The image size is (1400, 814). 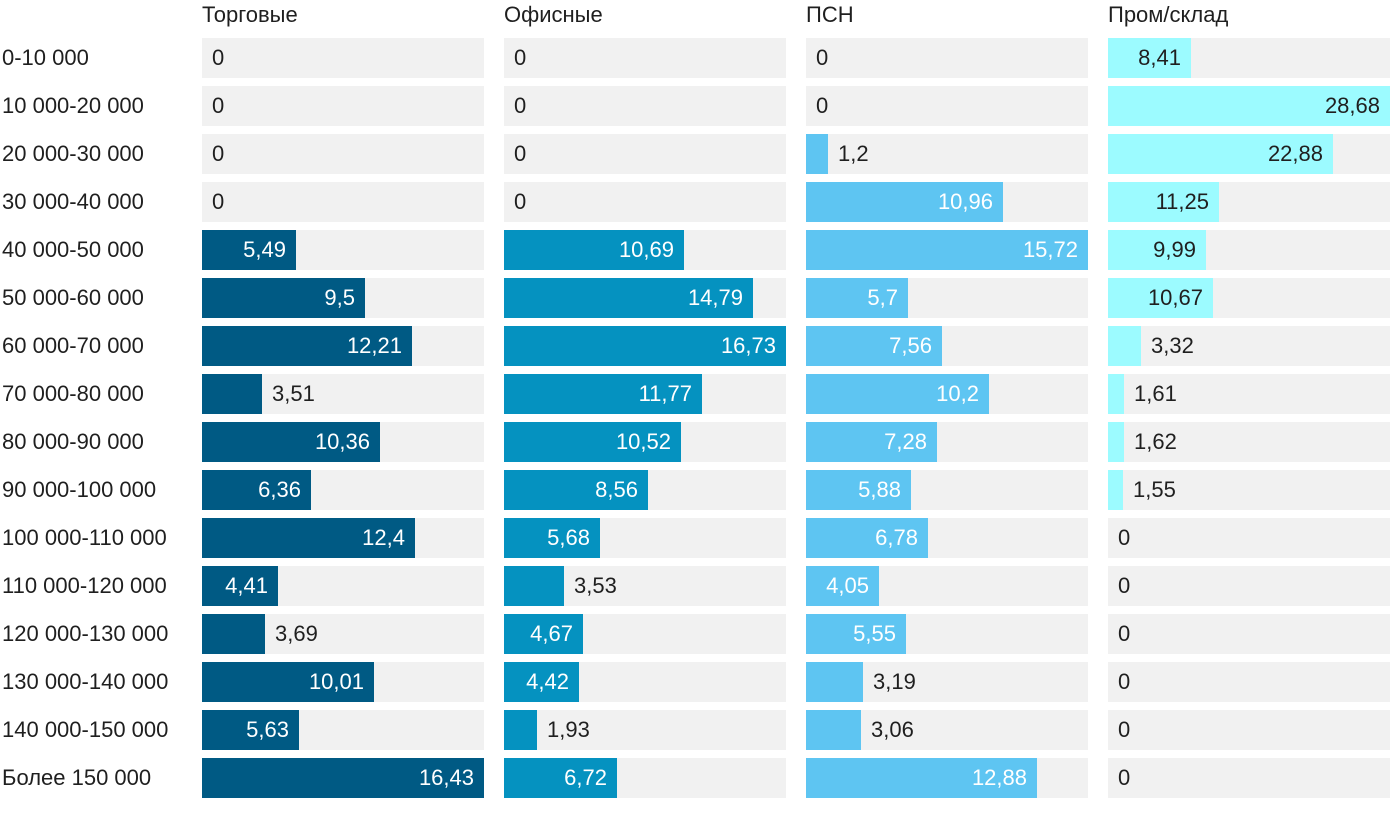 What do you see at coordinates (84, 585) in the screenshot?
I see `category-label: 110 000-120 000` at bounding box center [84, 585].